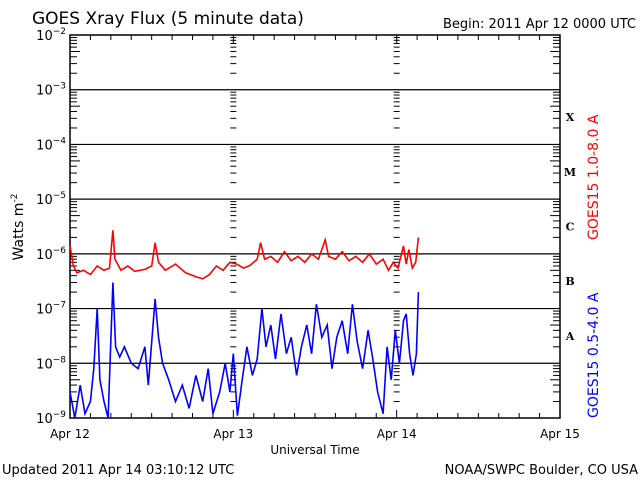 Image resolution: width=640 pixels, height=480 pixels. What do you see at coordinates (560, 434) in the screenshot?
I see `x-tick-label: Apr 15` at bounding box center [560, 434].